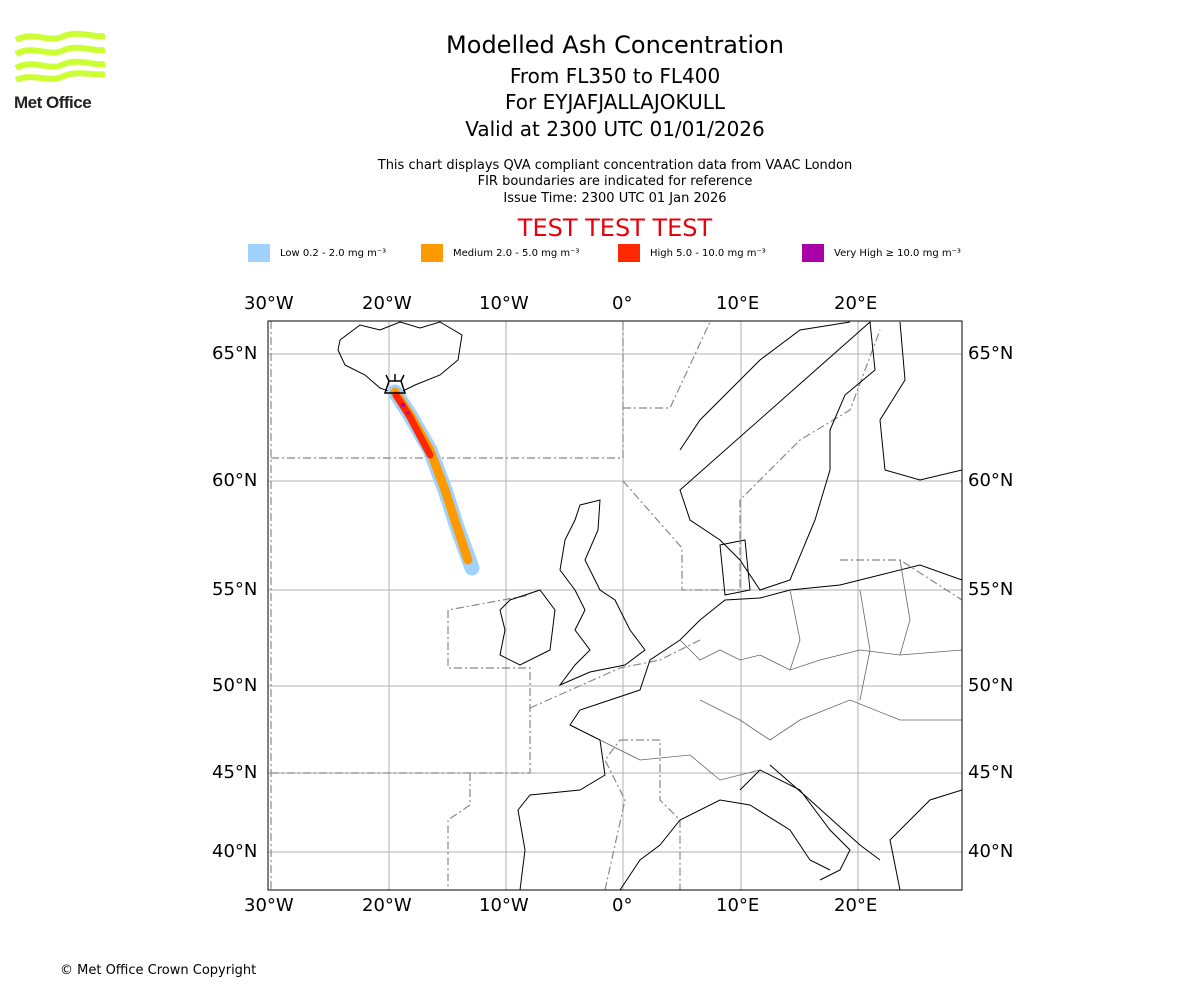 This screenshot has height=1000, width=1200. I want to click on legend-medium: Medium 2.0 - 5.0 mg m⁻³, so click(519, 253).